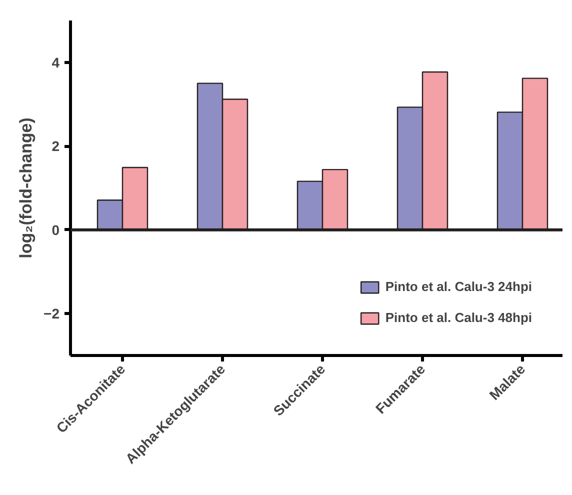 This screenshot has width=572, height=495. I want to click on legend-label: Pinto et al. Calu-3 24hpi, so click(458, 286).